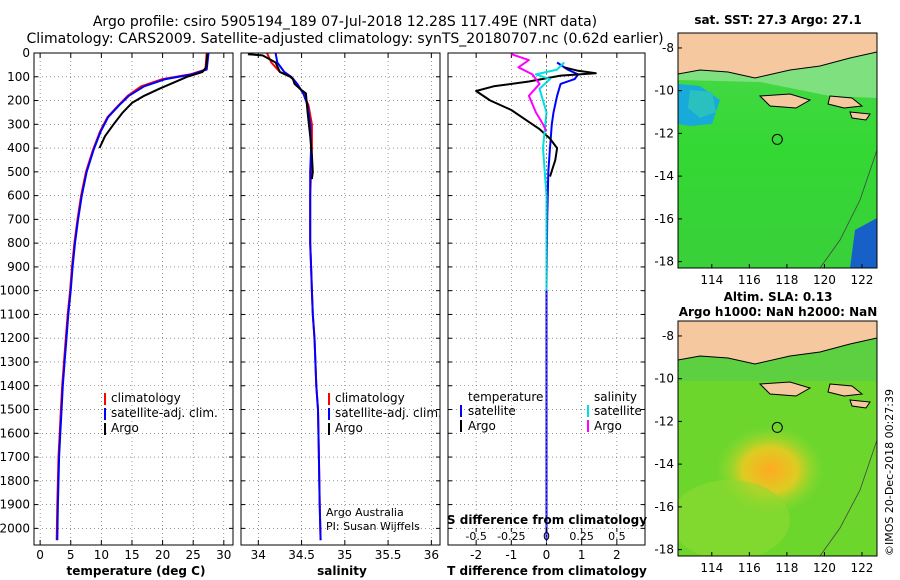  I want to click on depth-tick-label: 900, so click(18, 267).